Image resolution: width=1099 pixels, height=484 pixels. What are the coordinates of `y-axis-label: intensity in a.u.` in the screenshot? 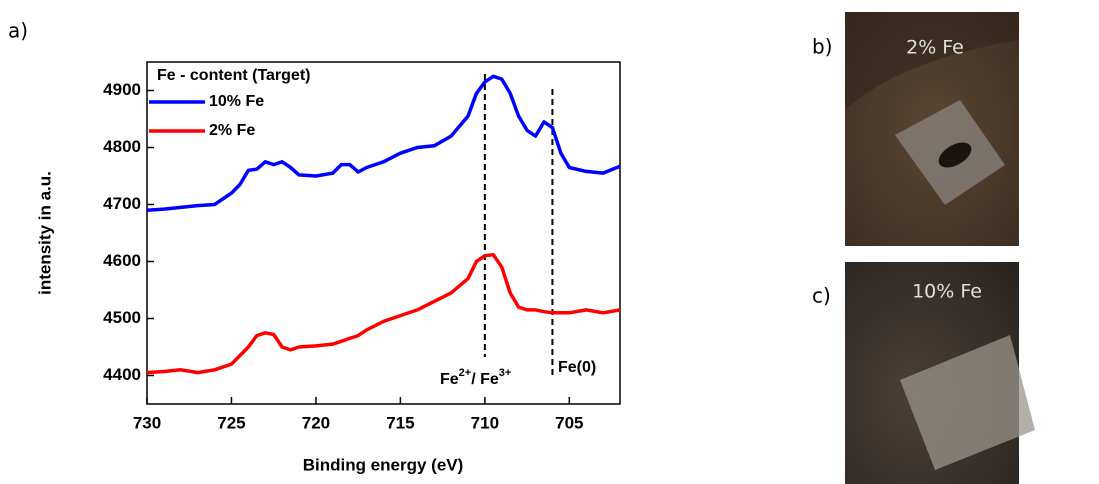 It's located at (44, 233).